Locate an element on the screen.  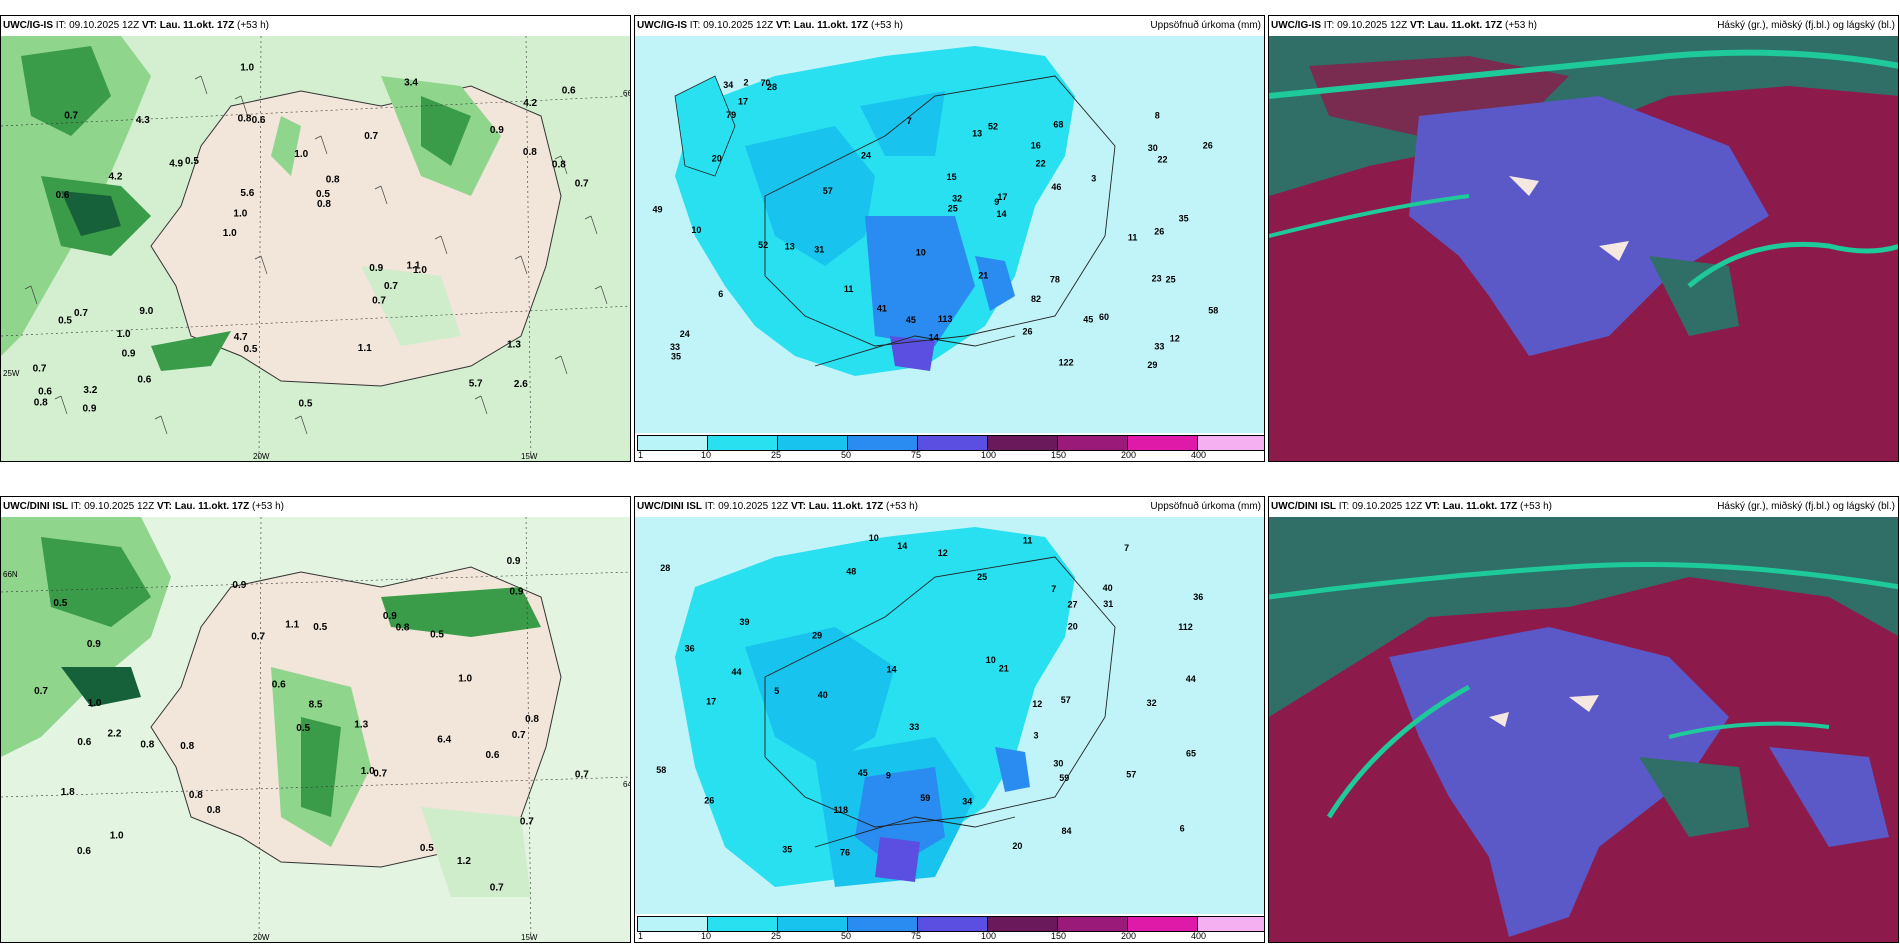
value-label: 34 is located at coordinates (967, 802).